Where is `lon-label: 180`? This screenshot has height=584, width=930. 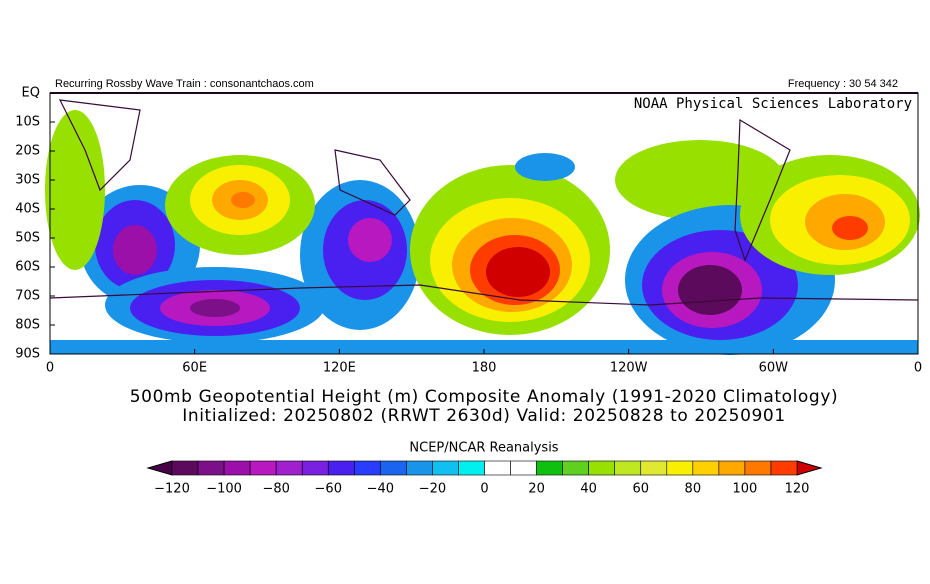
lon-label: 180 is located at coordinates (484, 368).